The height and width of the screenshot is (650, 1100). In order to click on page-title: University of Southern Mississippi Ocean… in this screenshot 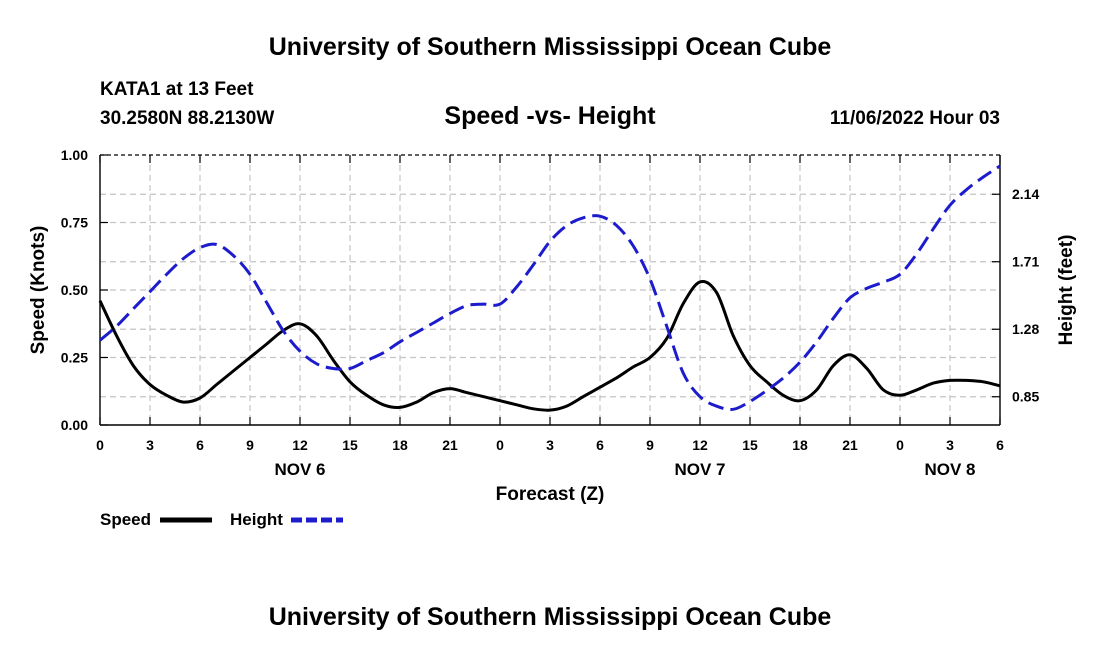, I will do `click(550, 47)`.